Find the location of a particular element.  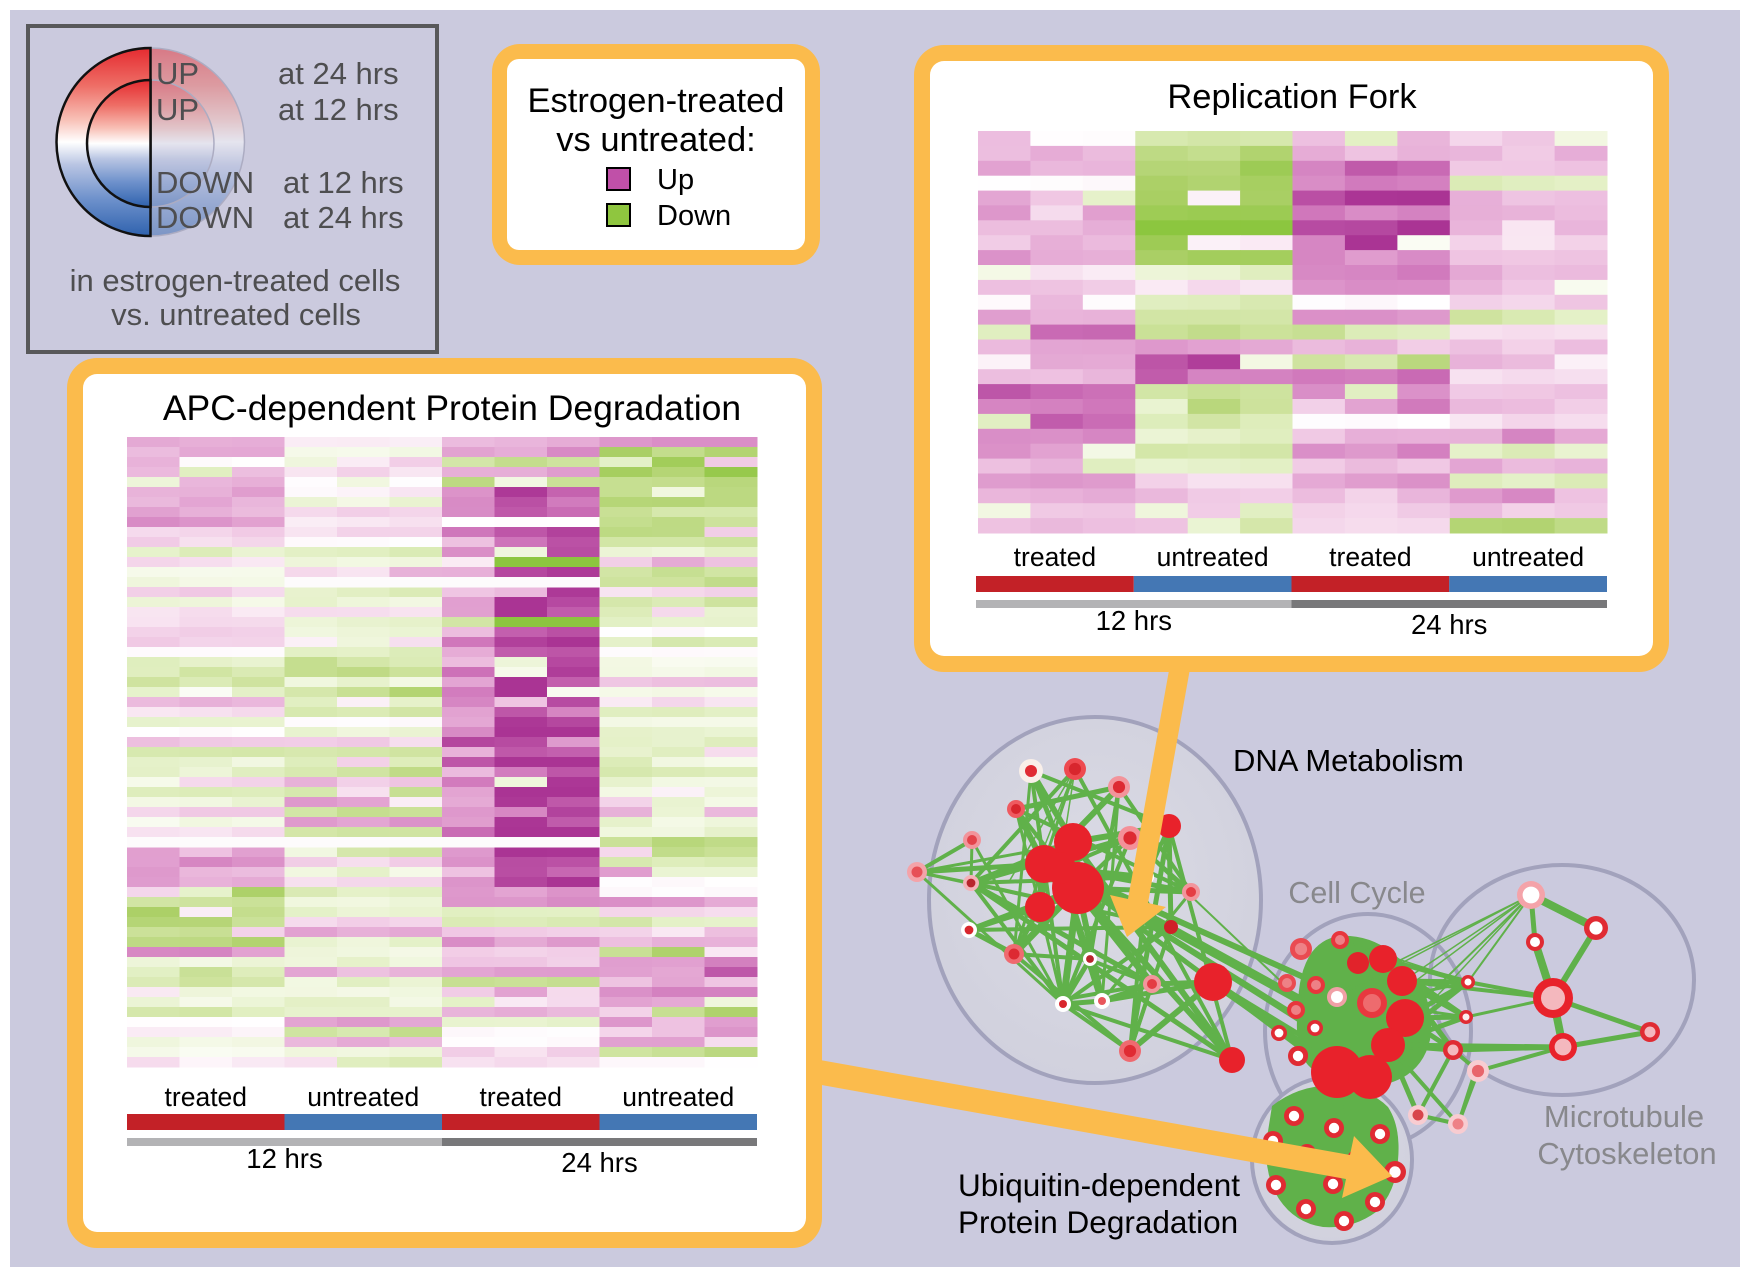

svg-text: vs. untreated cells is located at coordinates (236, 314).